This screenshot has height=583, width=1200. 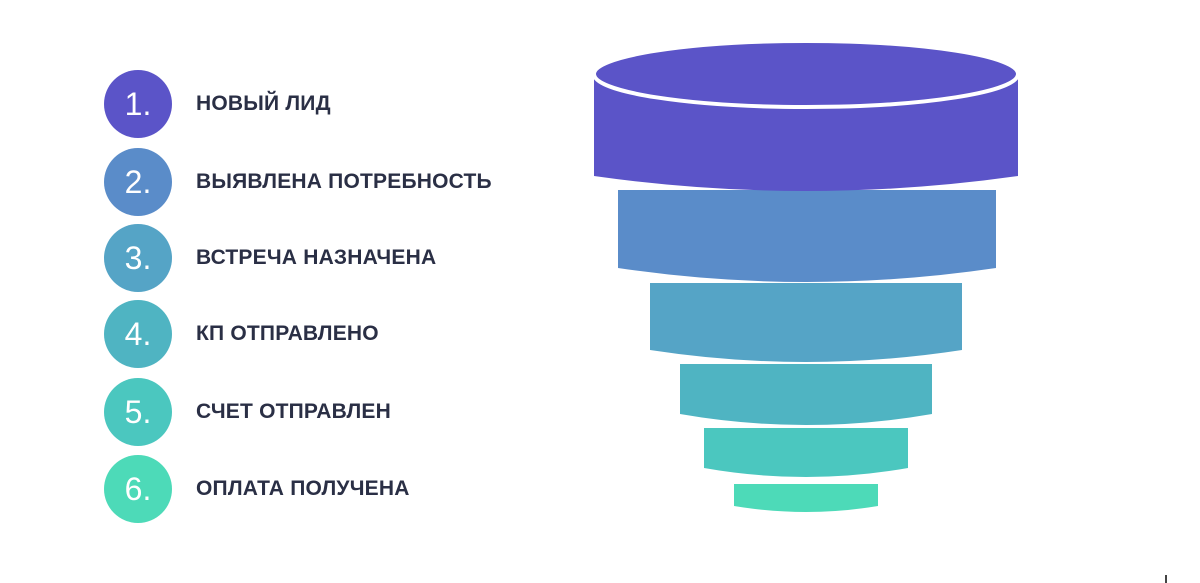 I want to click on stage-6: 6. ОПЛАТА ПОЛУЧЕНА, so click(x=257, y=489).